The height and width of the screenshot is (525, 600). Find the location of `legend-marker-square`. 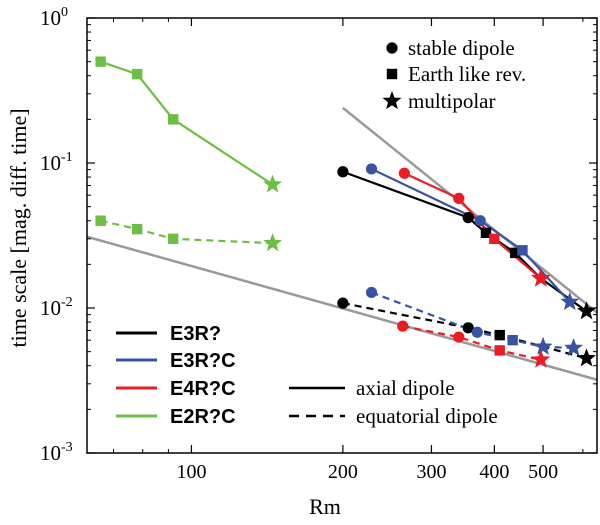

legend-marker-square is located at coordinates (392, 74).